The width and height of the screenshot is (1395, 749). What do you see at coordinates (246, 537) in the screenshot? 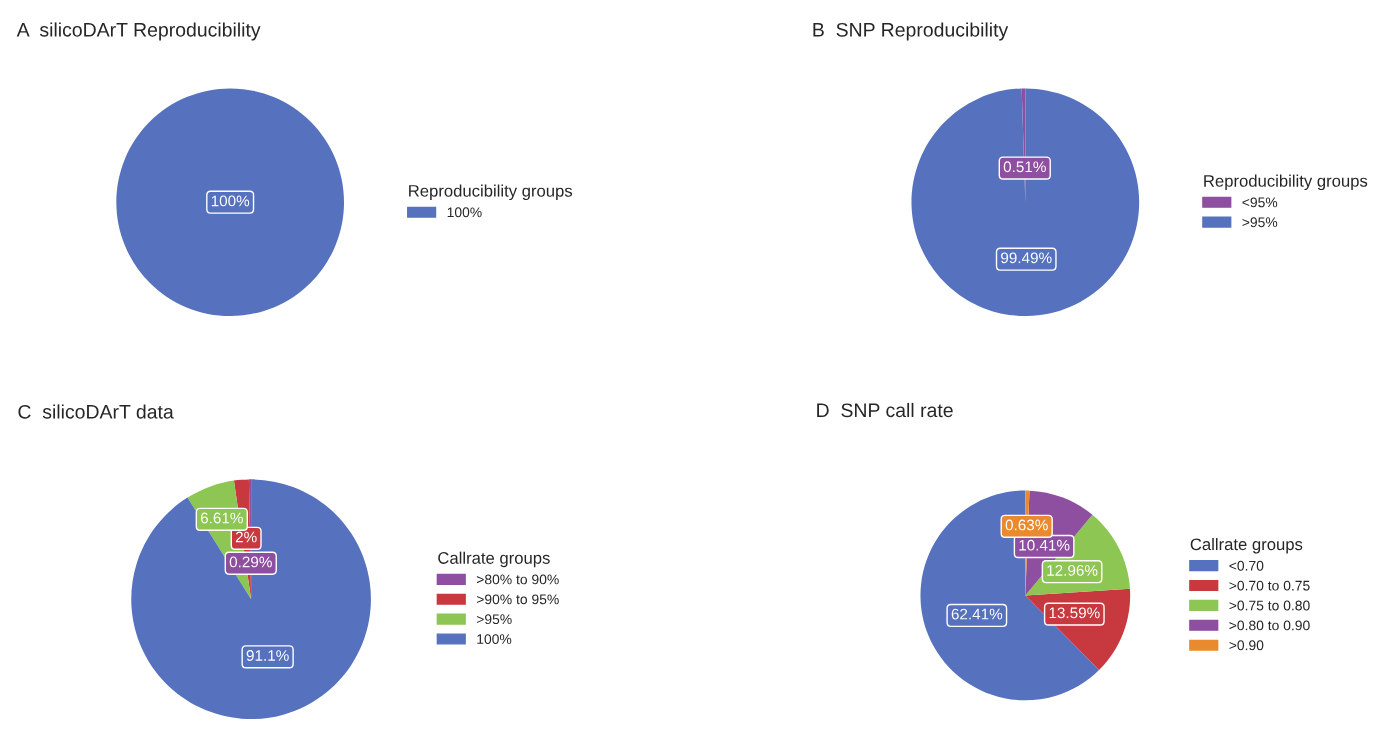
I see `data-label: 2%` at bounding box center [246, 537].